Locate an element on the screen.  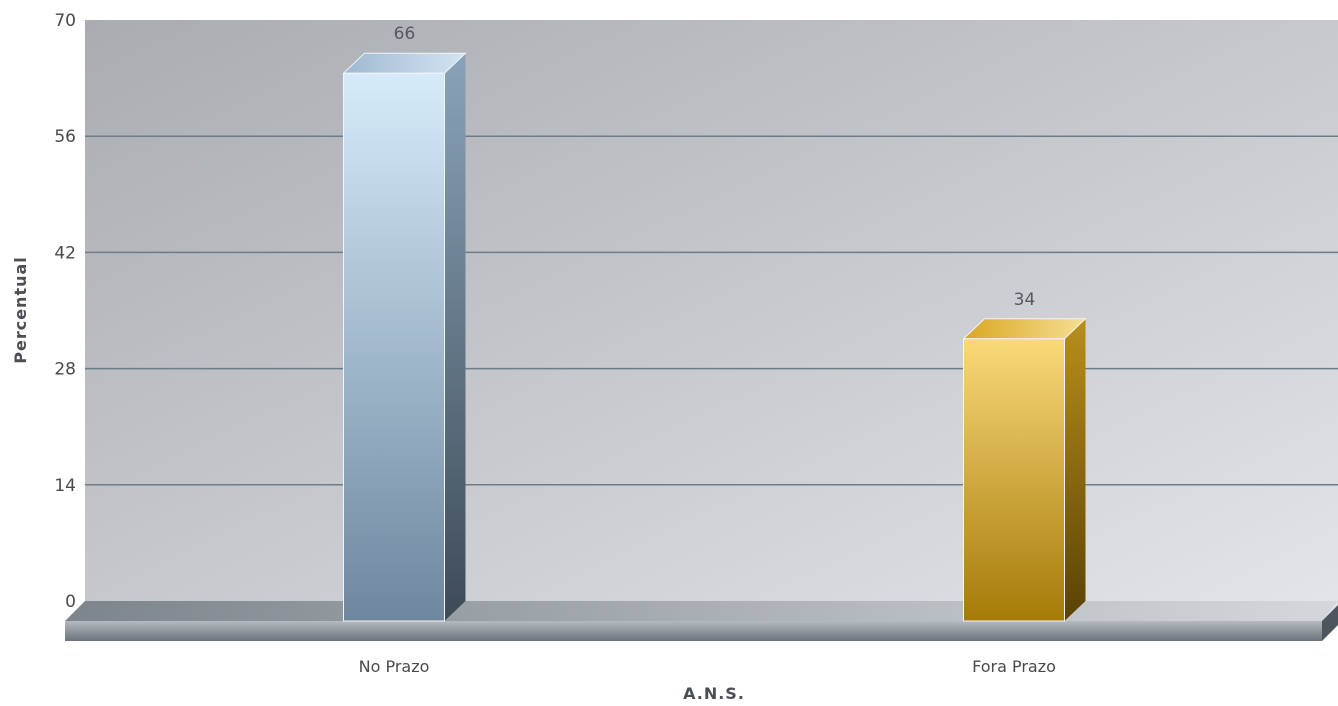
x-category-label-2: Fora Prazo is located at coordinates (1014, 666).